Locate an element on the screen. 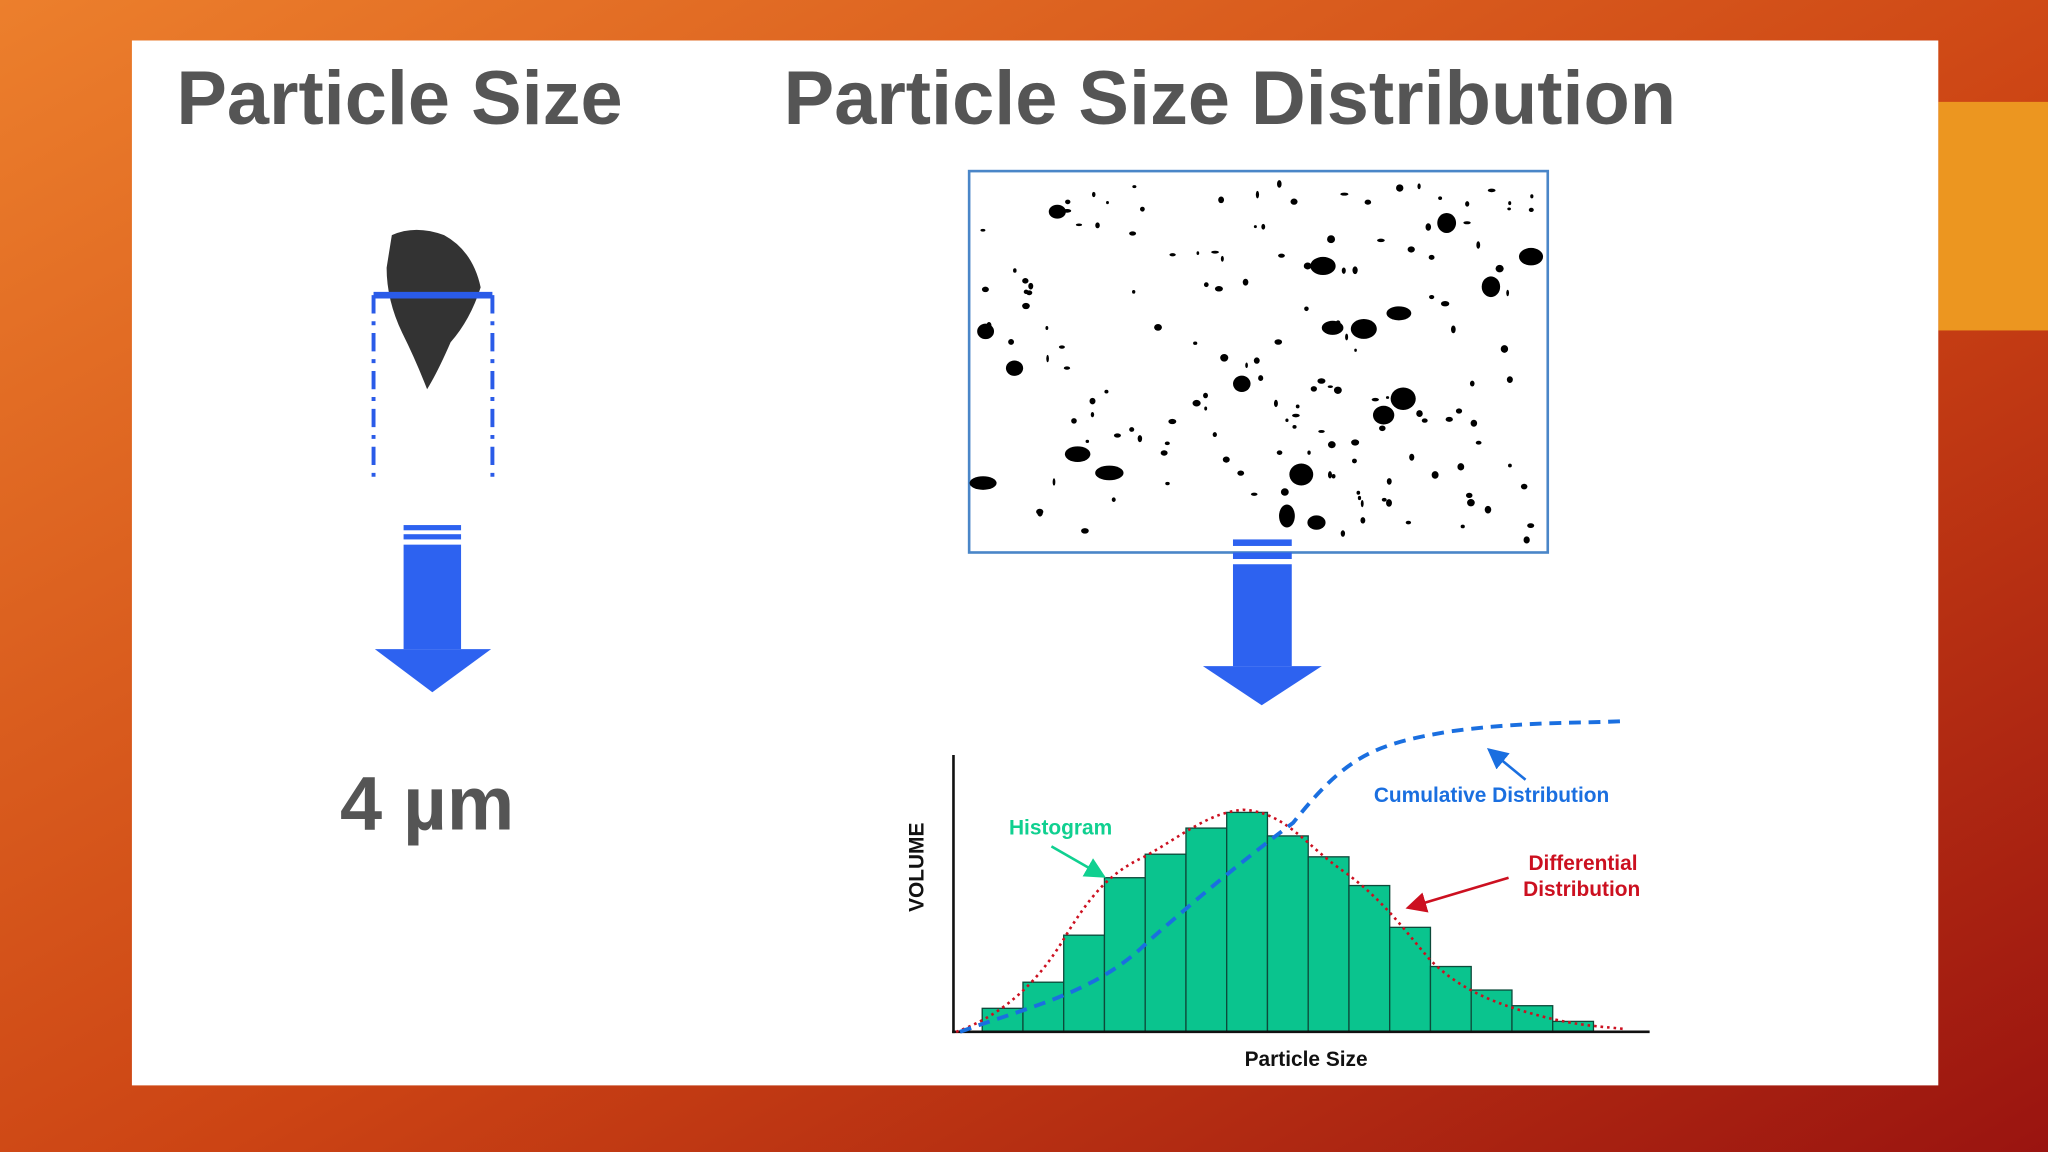 Image resolution: width=2048 pixels, height=1152 pixels. cumulative-curve is located at coordinates (1293, 876).